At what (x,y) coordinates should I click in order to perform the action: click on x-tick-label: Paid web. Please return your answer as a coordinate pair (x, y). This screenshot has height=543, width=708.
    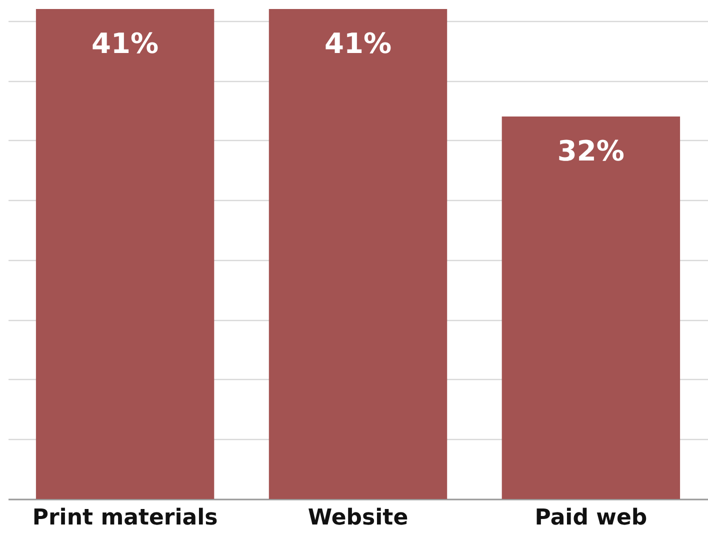
    Looking at the image, I should click on (591, 518).